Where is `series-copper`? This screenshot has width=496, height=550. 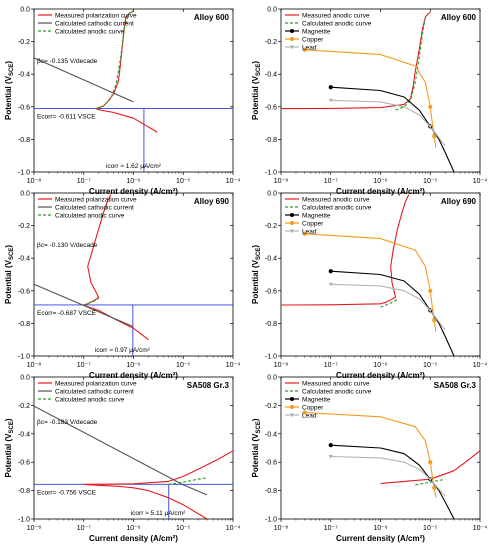
series-copper is located at coordinates (370, 282).